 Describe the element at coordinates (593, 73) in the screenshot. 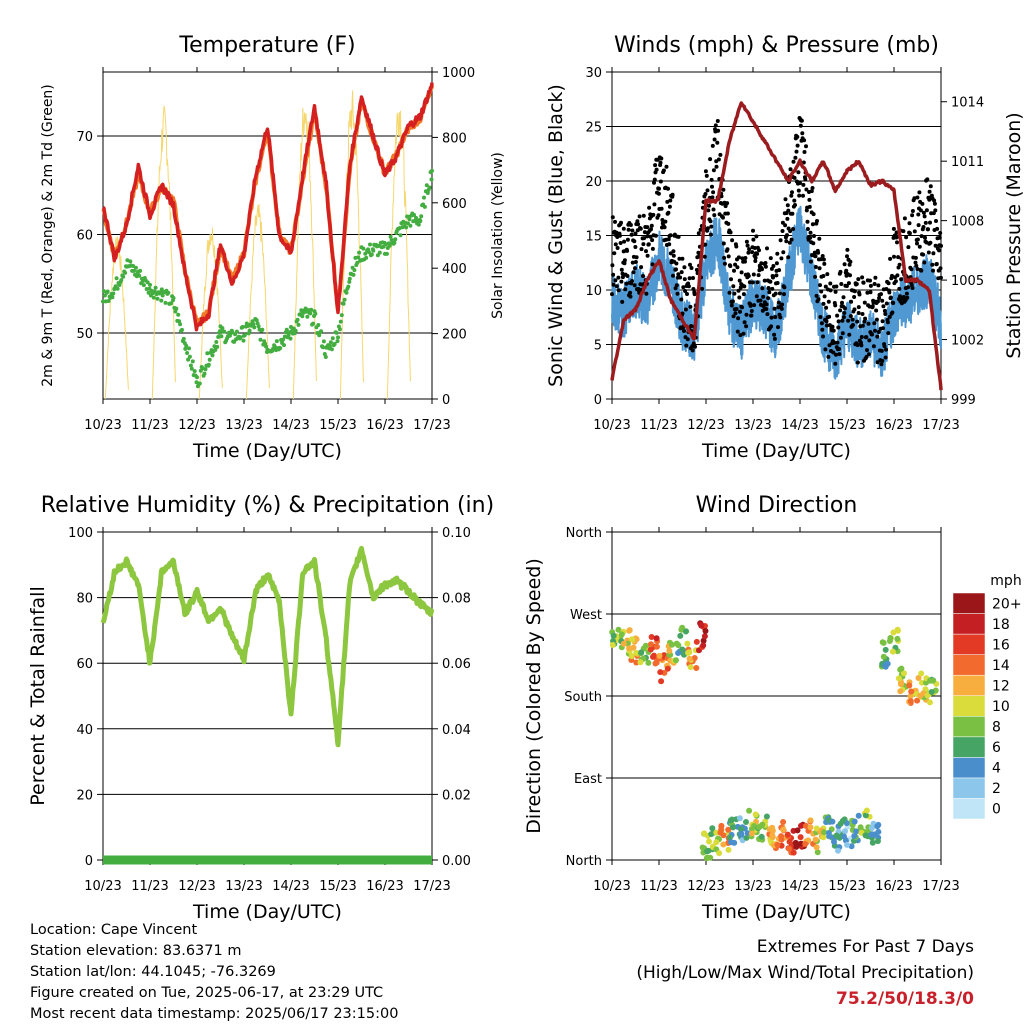

I see `winds-ytick-label: 30` at that location.